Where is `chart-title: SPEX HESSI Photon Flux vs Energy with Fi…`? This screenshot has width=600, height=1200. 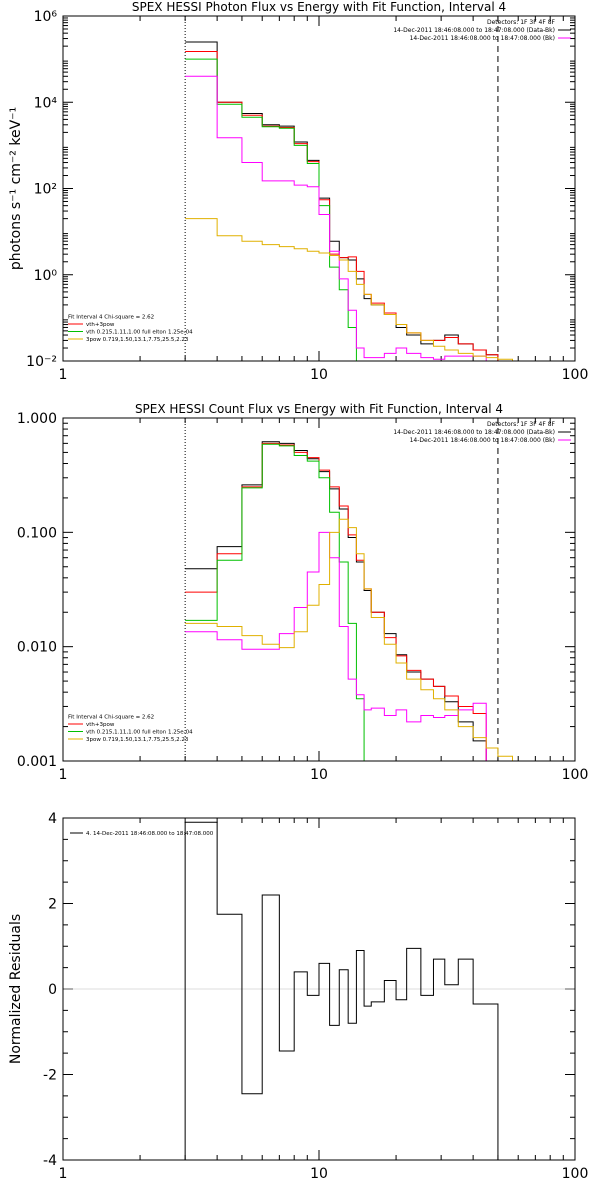
chart-title: SPEX HESSI Photon Flux vs Energy with Fi… is located at coordinates (319, 7).